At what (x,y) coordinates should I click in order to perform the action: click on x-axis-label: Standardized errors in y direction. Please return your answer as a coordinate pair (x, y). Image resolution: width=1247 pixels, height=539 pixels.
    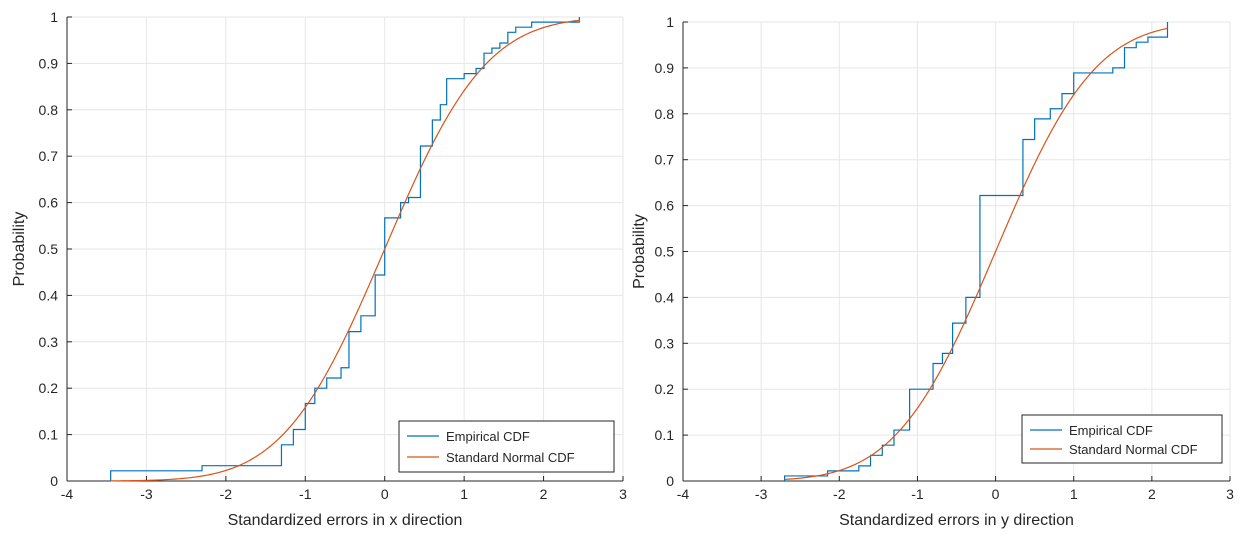
    Looking at the image, I should click on (956, 520).